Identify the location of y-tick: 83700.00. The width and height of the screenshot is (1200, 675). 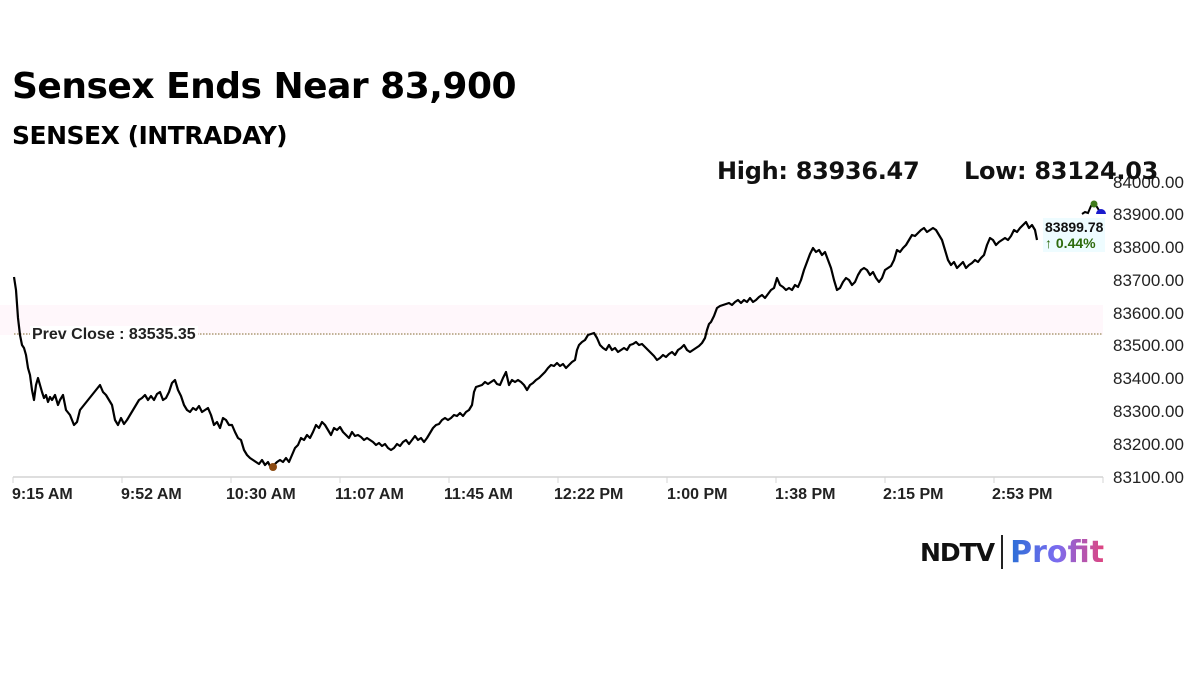
(1148, 280).